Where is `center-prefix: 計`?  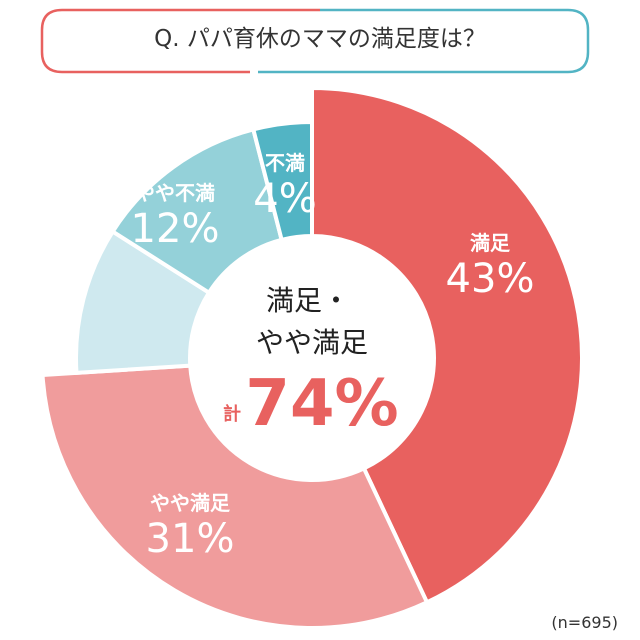
center-prefix: 計 is located at coordinates (232, 414).